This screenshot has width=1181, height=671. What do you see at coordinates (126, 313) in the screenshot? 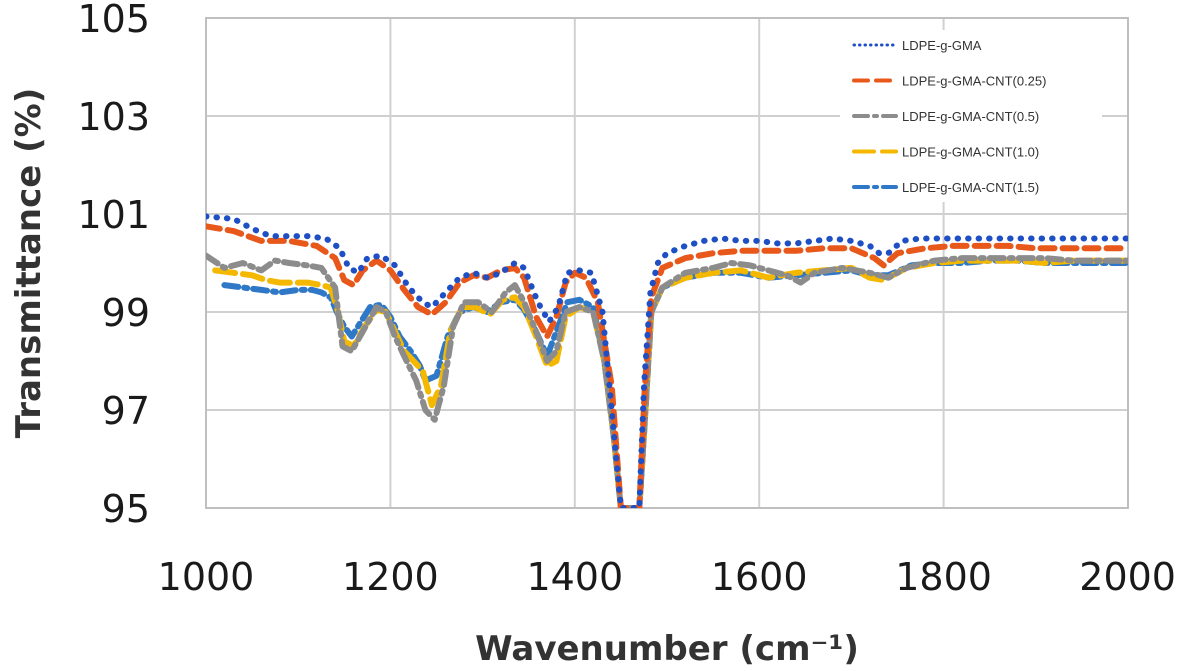
I see `y-tick-label: 99` at bounding box center [126, 313].